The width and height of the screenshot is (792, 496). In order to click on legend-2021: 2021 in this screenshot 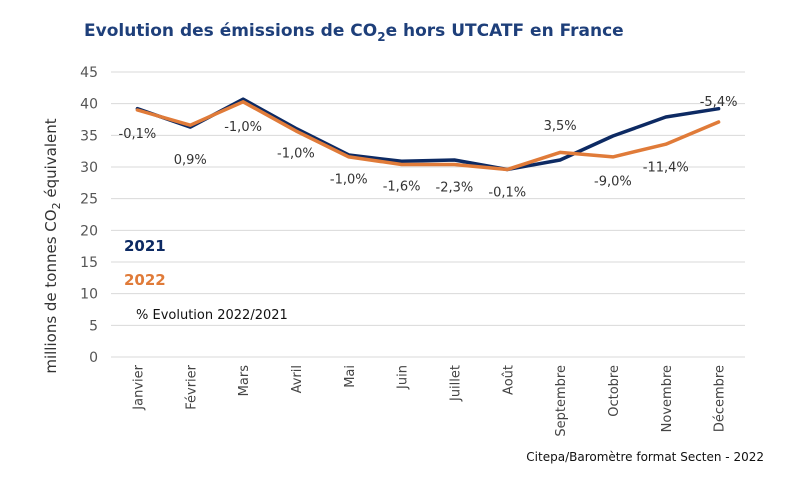, I will do `click(145, 246)`.